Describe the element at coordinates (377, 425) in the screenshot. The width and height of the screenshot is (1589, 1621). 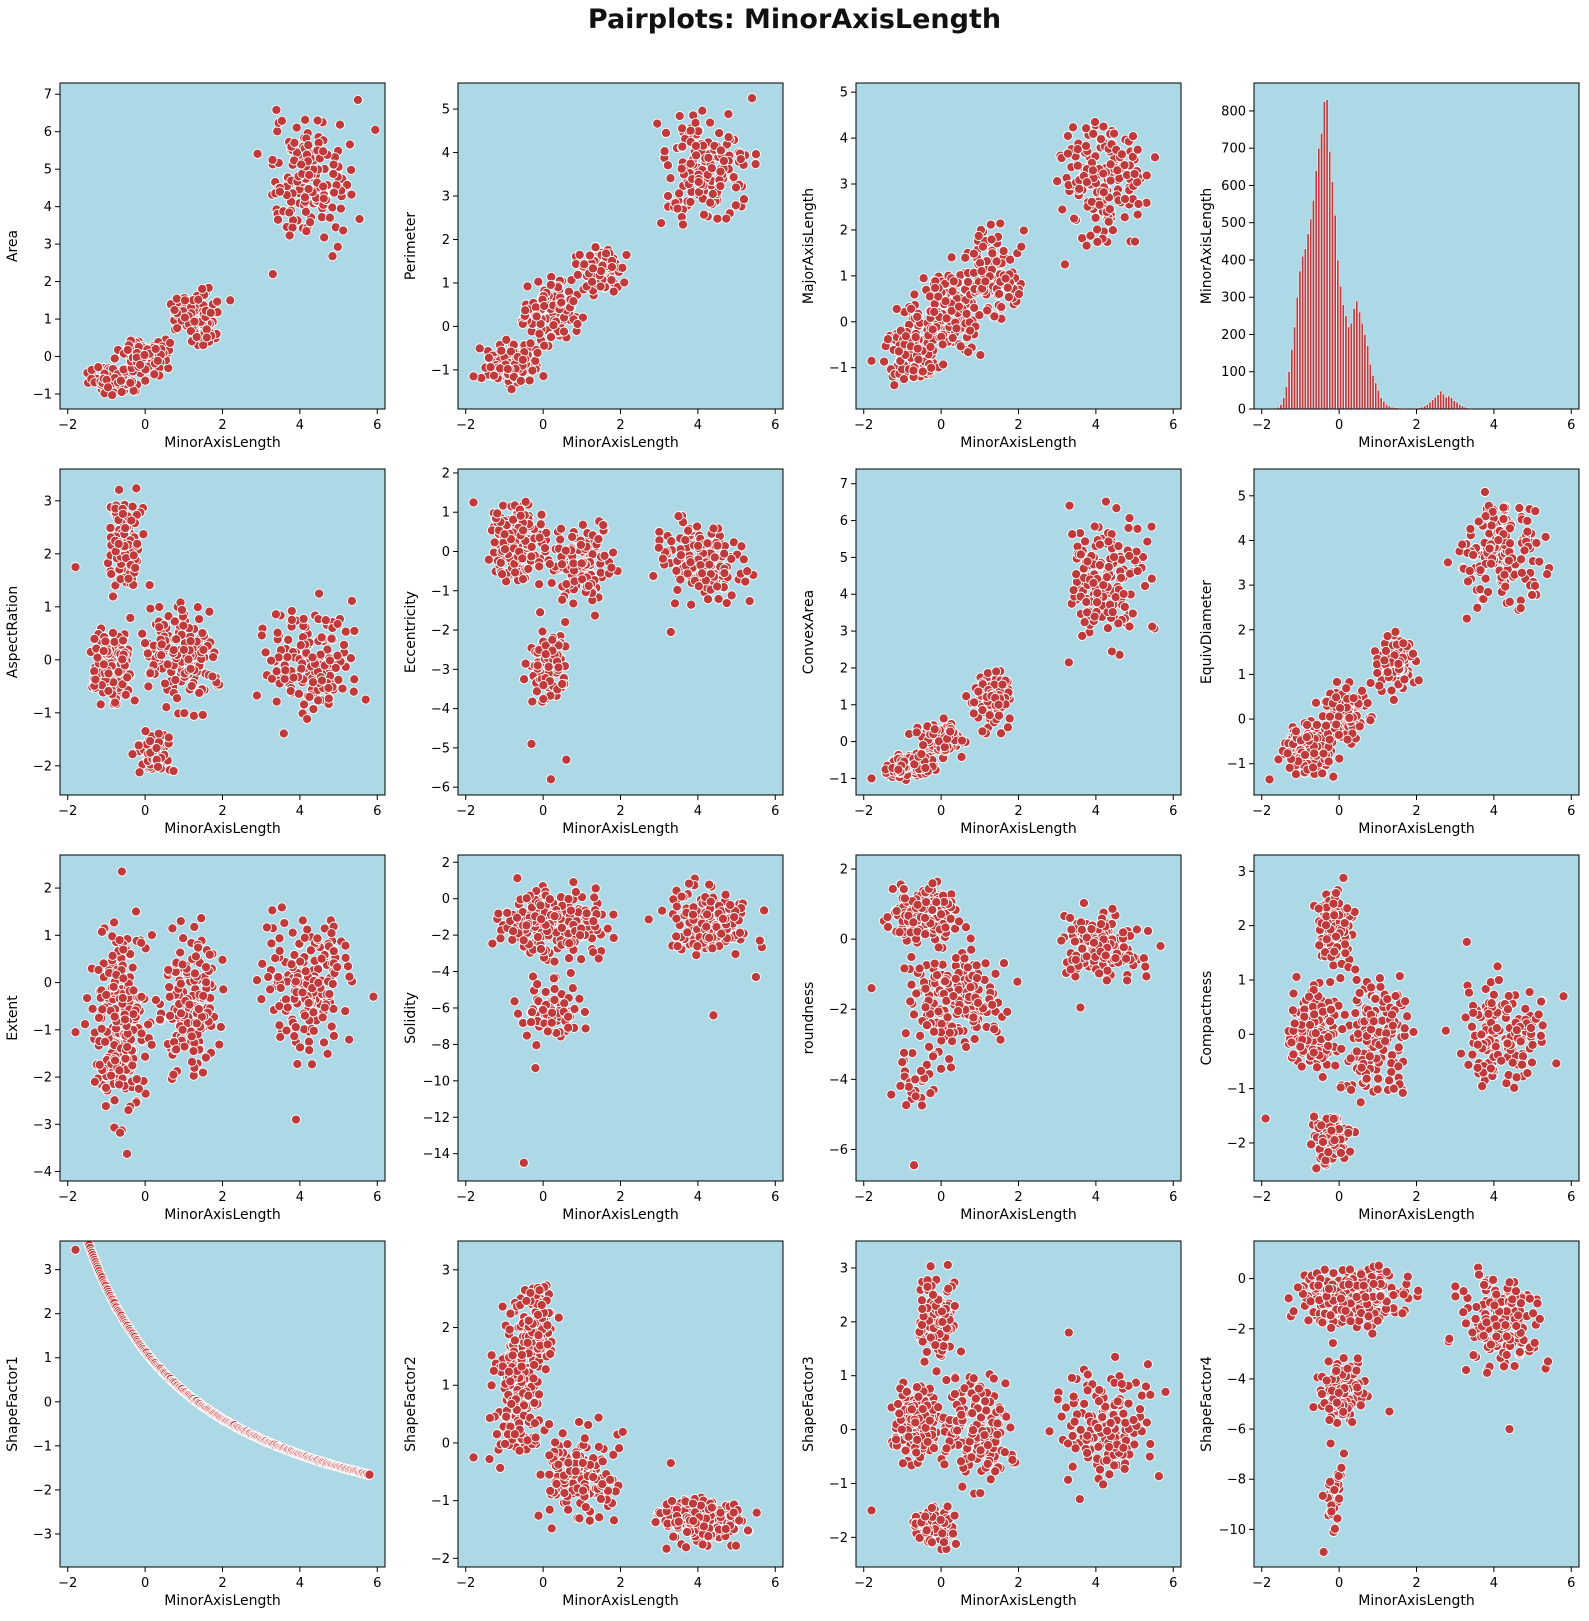
I see `x-tick-label: 6` at that location.